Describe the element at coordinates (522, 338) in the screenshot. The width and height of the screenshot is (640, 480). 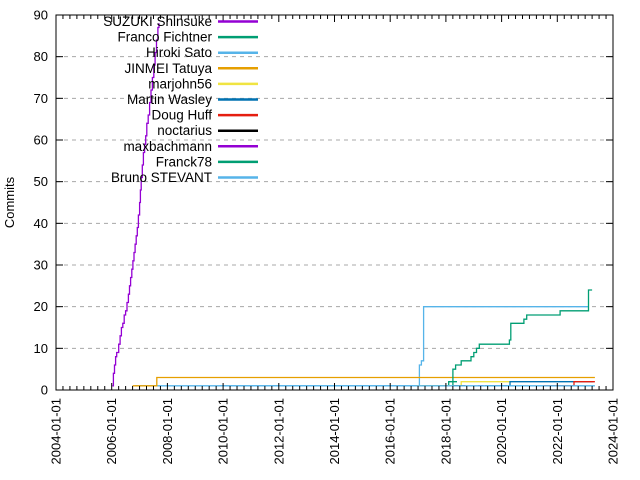
I see `series-line-franck78` at that location.